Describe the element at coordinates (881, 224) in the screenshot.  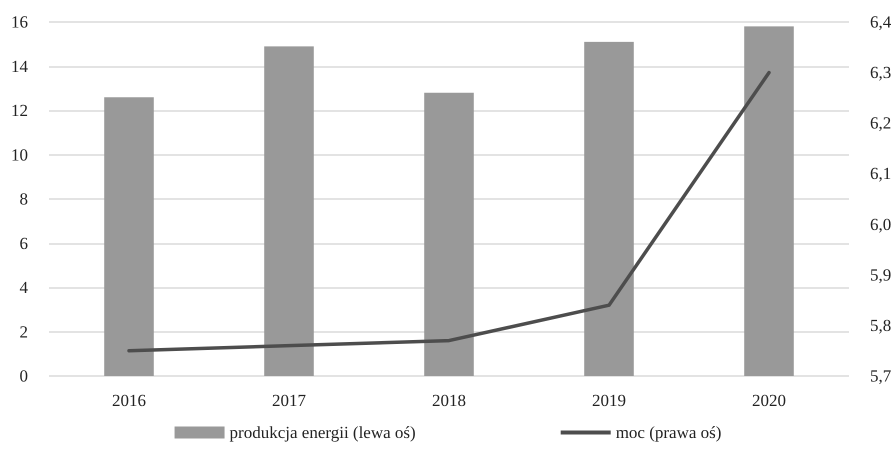
I see `y2-tick-label: 6,0` at that location.